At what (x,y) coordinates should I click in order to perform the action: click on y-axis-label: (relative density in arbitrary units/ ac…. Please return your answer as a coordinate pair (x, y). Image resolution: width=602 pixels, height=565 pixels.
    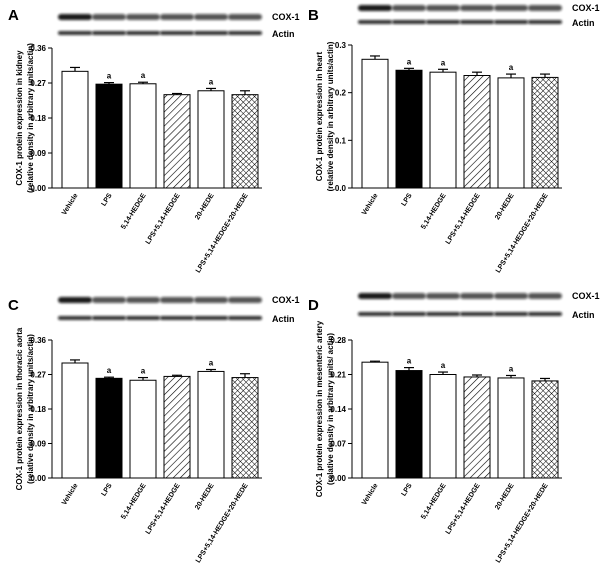
    Looking at the image, I should click on (330, 409).